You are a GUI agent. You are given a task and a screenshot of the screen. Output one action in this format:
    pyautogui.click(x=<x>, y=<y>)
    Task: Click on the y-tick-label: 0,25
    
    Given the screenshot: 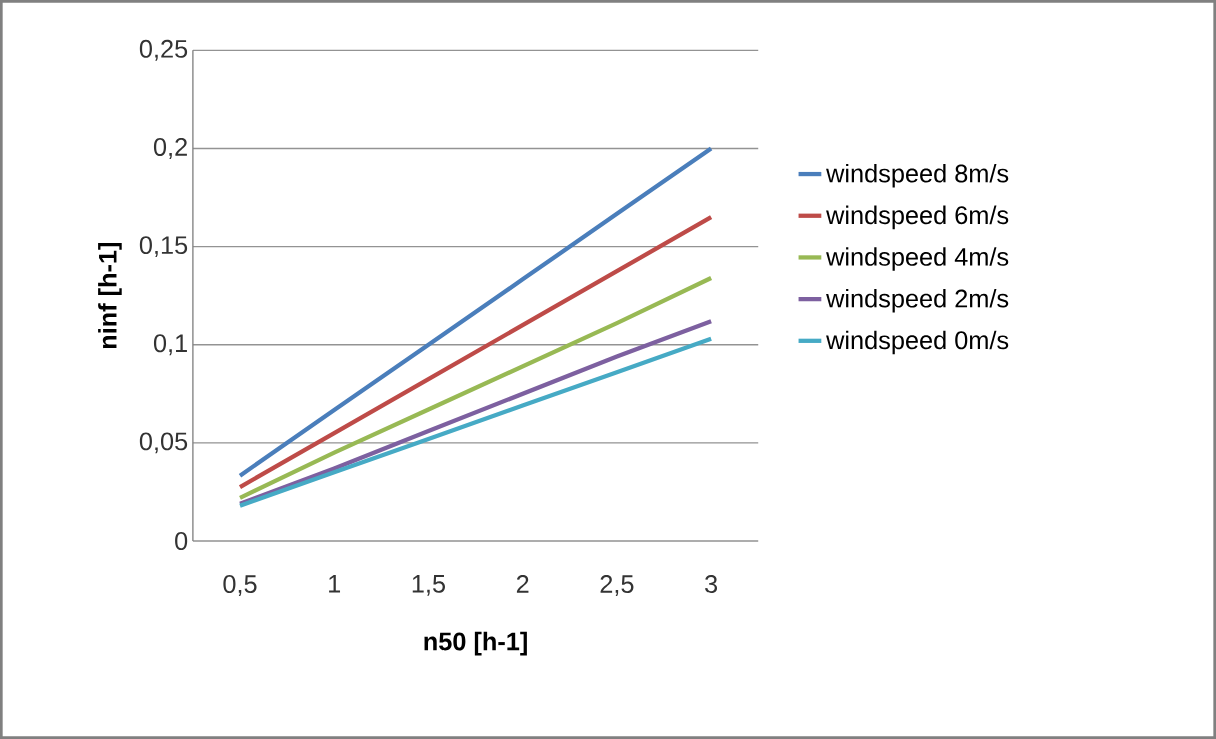 What is the action you would take?
    pyautogui.click(x=163, y=50)
    